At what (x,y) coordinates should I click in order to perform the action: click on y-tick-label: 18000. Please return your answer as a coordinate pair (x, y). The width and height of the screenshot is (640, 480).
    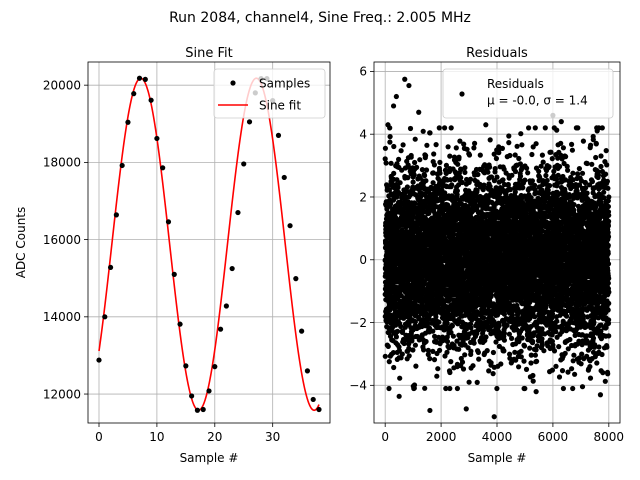
    Looking at the image, I should click on (62, 163).